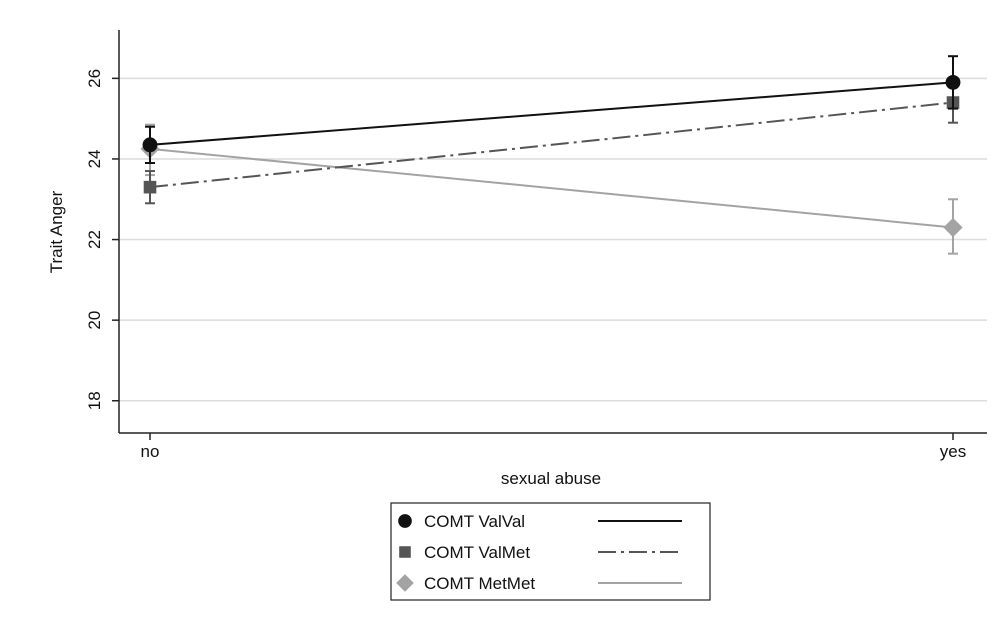 The width and height of the screenshot is (1005, 629). I want to click on series-comt-valval, so click(551, 109).